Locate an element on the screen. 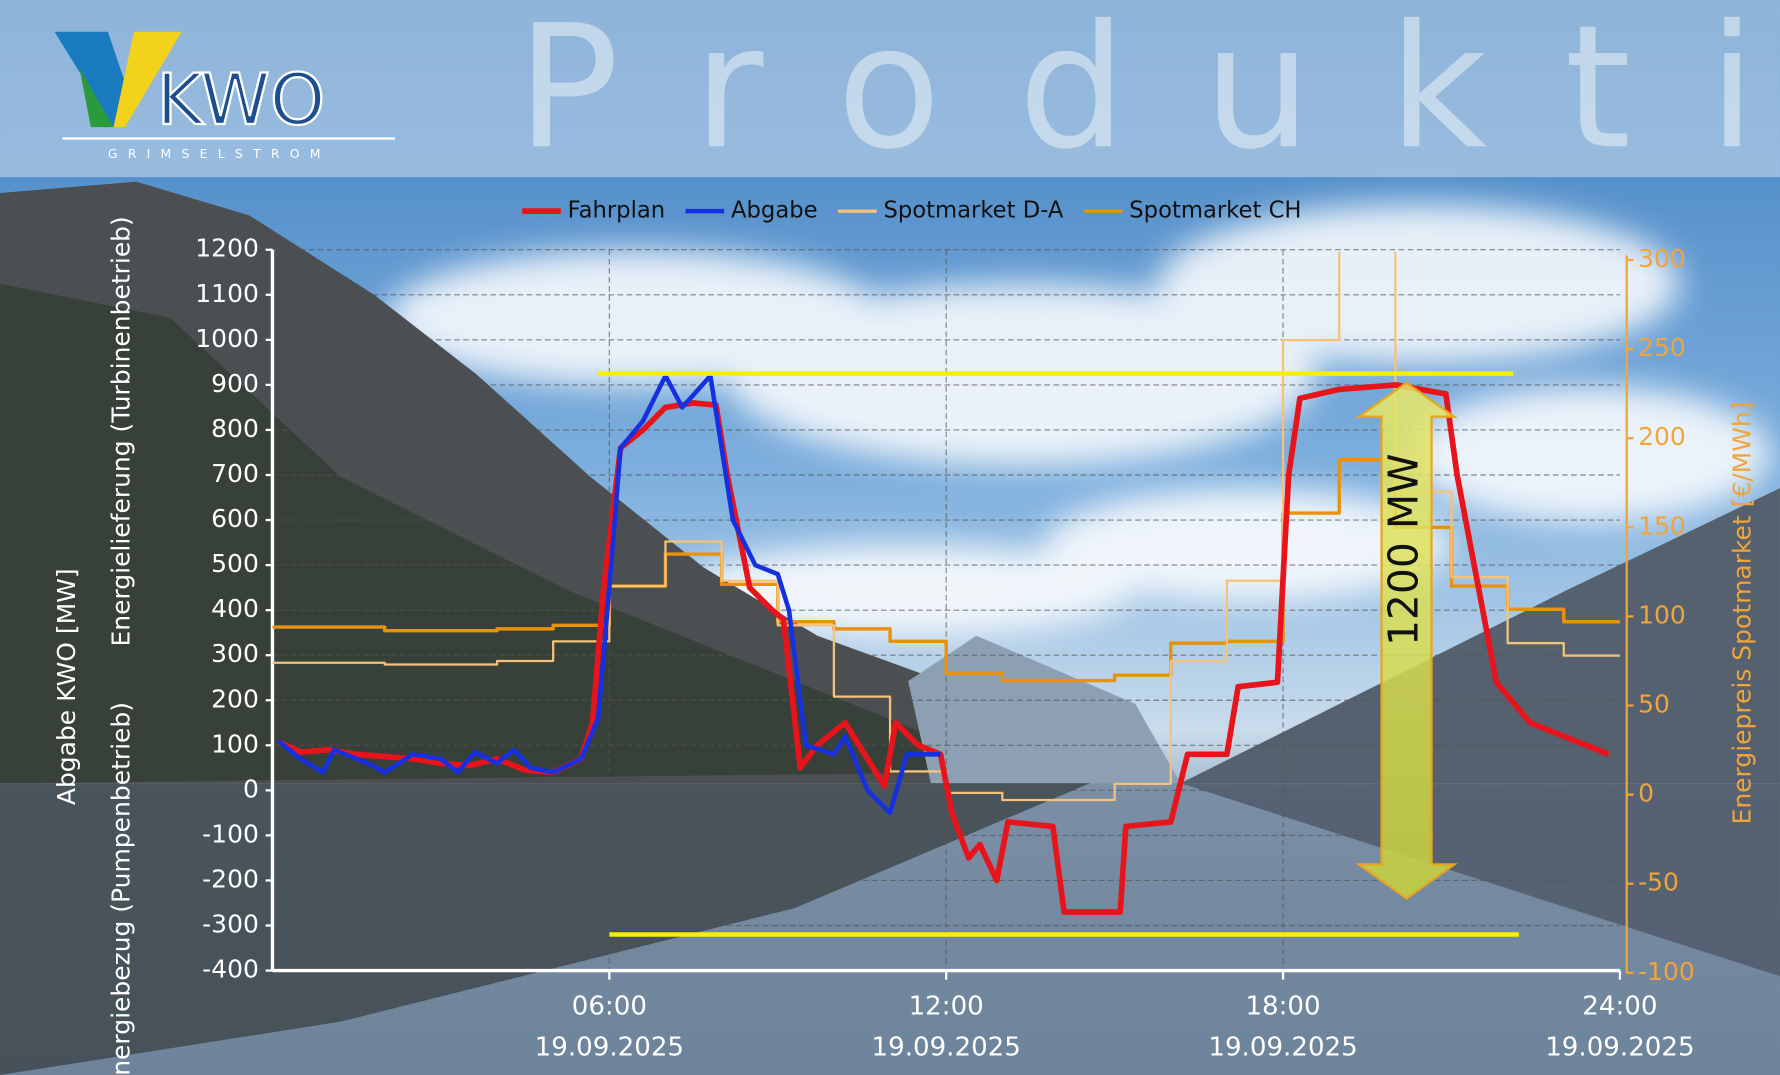 The width and height of the screenshot is (1780, 1075). y2-tick-label: 200 is located at coordinates (1662, 436).